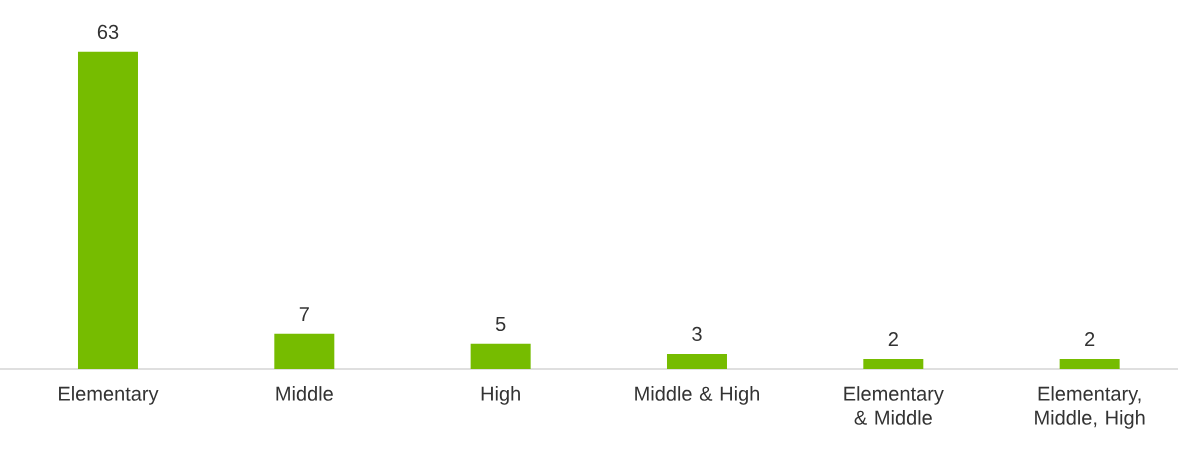 This screenshot has width=1178, height=455. I want to click on x-tick-label: Elementary & Middle, so click(894, 405).